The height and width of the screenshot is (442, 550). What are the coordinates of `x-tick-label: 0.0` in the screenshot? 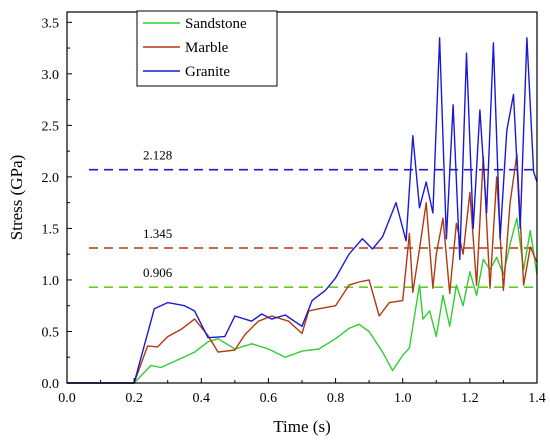 It's located at (67, 398).